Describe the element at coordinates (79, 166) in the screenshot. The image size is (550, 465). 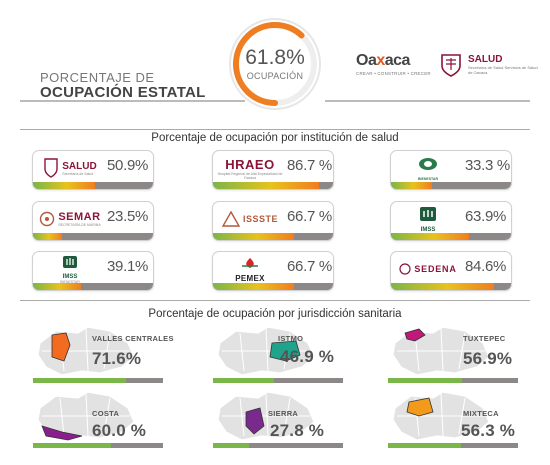
I see `card-logo-text: SALUD` at that location.